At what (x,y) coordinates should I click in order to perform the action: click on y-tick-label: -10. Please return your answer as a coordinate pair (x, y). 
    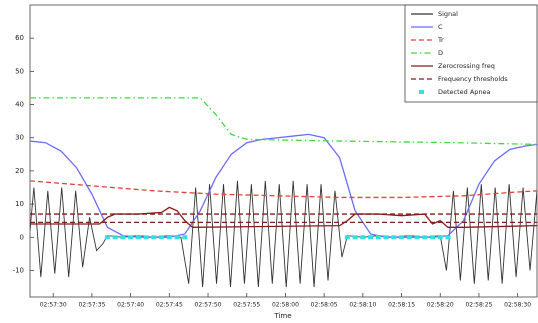
    Looking at the image, I should click on (18, 270).